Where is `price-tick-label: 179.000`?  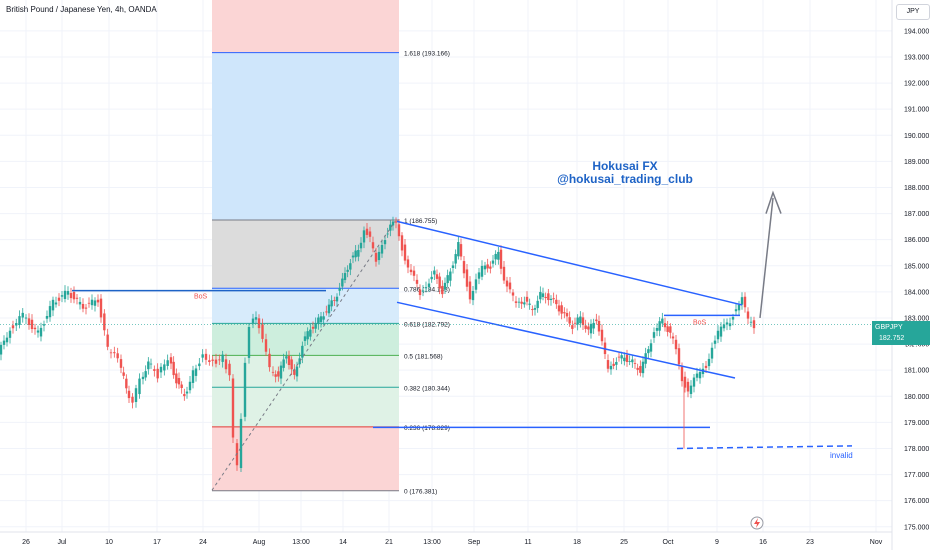 price-tick-label: 179.000 is located at coordinates (916, 423).